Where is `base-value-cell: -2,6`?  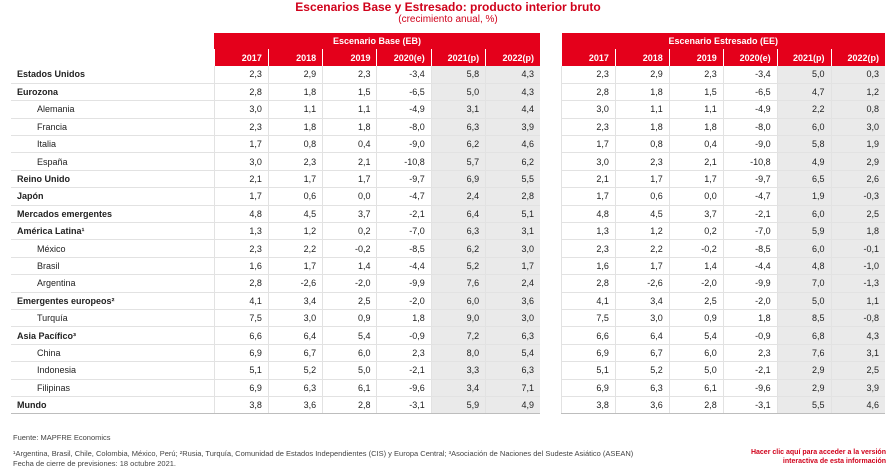 base-value-cell: -2,6 is located at coordinates (295, 283).